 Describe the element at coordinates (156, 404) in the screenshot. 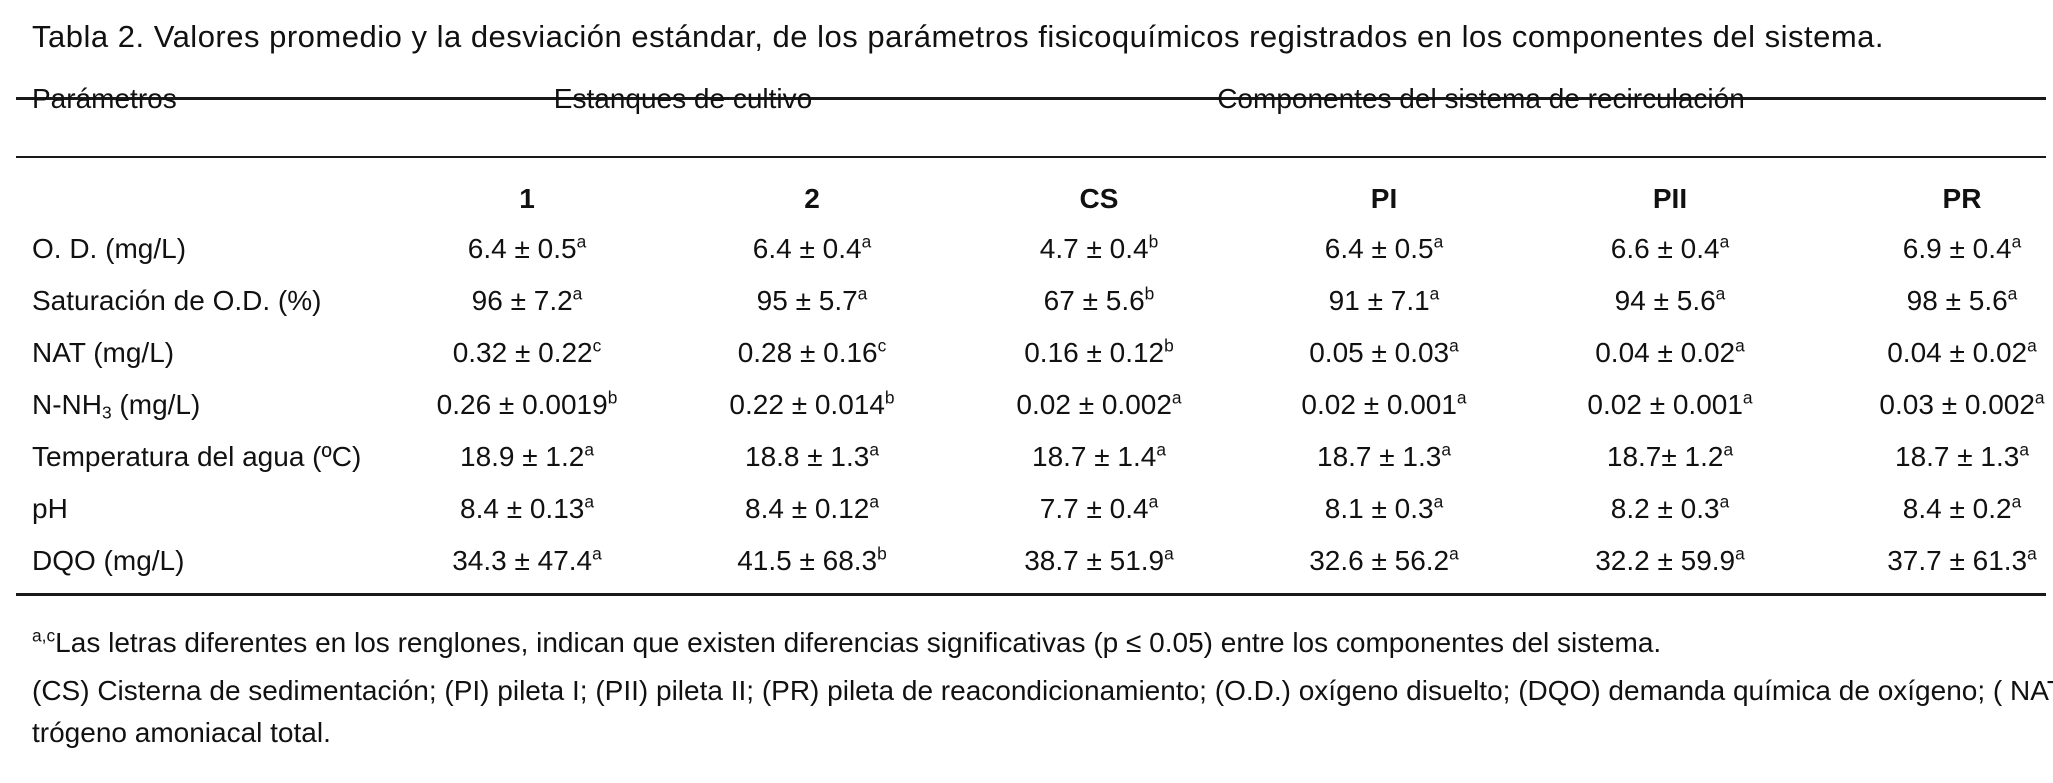

I see `row-label-unit: (mg/L)` at that location.